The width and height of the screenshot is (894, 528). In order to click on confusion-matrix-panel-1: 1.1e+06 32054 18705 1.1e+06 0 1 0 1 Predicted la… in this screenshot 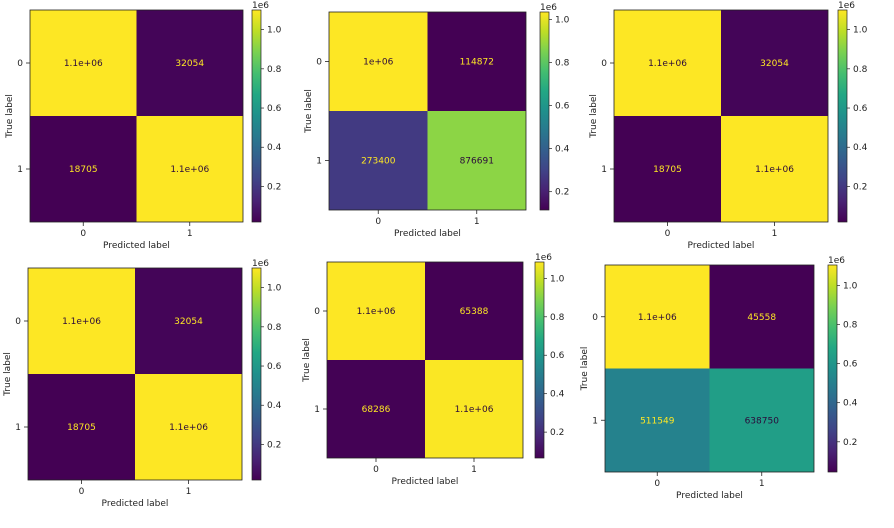, I will do `click(143, 126)`.